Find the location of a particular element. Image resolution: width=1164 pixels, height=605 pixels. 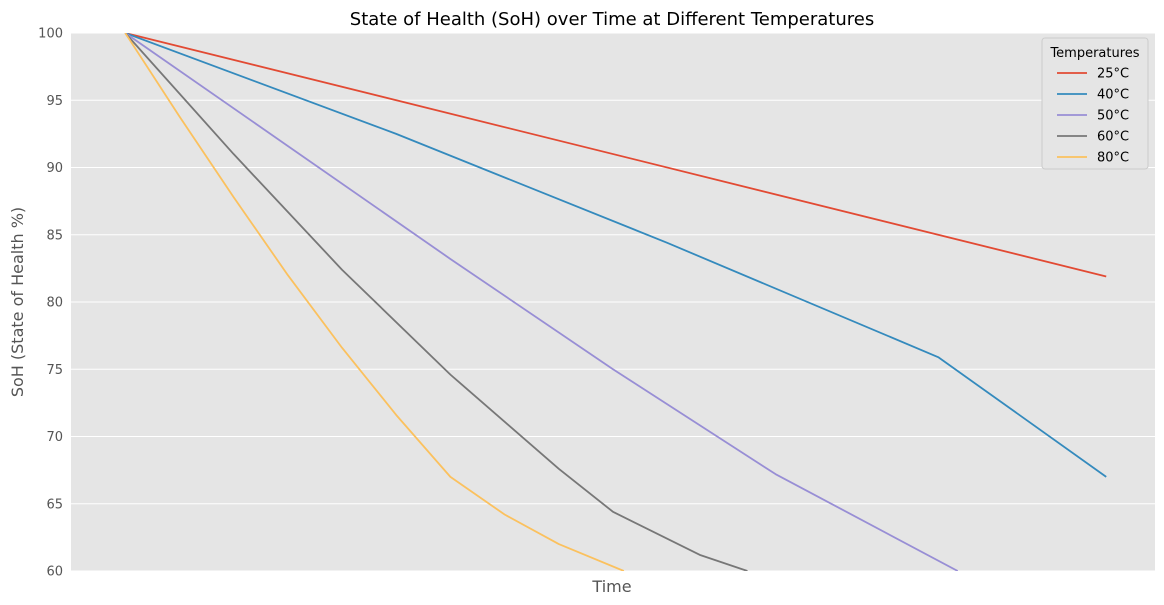

legend-items: 25°C 40°C 50°C 60°C 80°C is located at coordinates (1093, 116).